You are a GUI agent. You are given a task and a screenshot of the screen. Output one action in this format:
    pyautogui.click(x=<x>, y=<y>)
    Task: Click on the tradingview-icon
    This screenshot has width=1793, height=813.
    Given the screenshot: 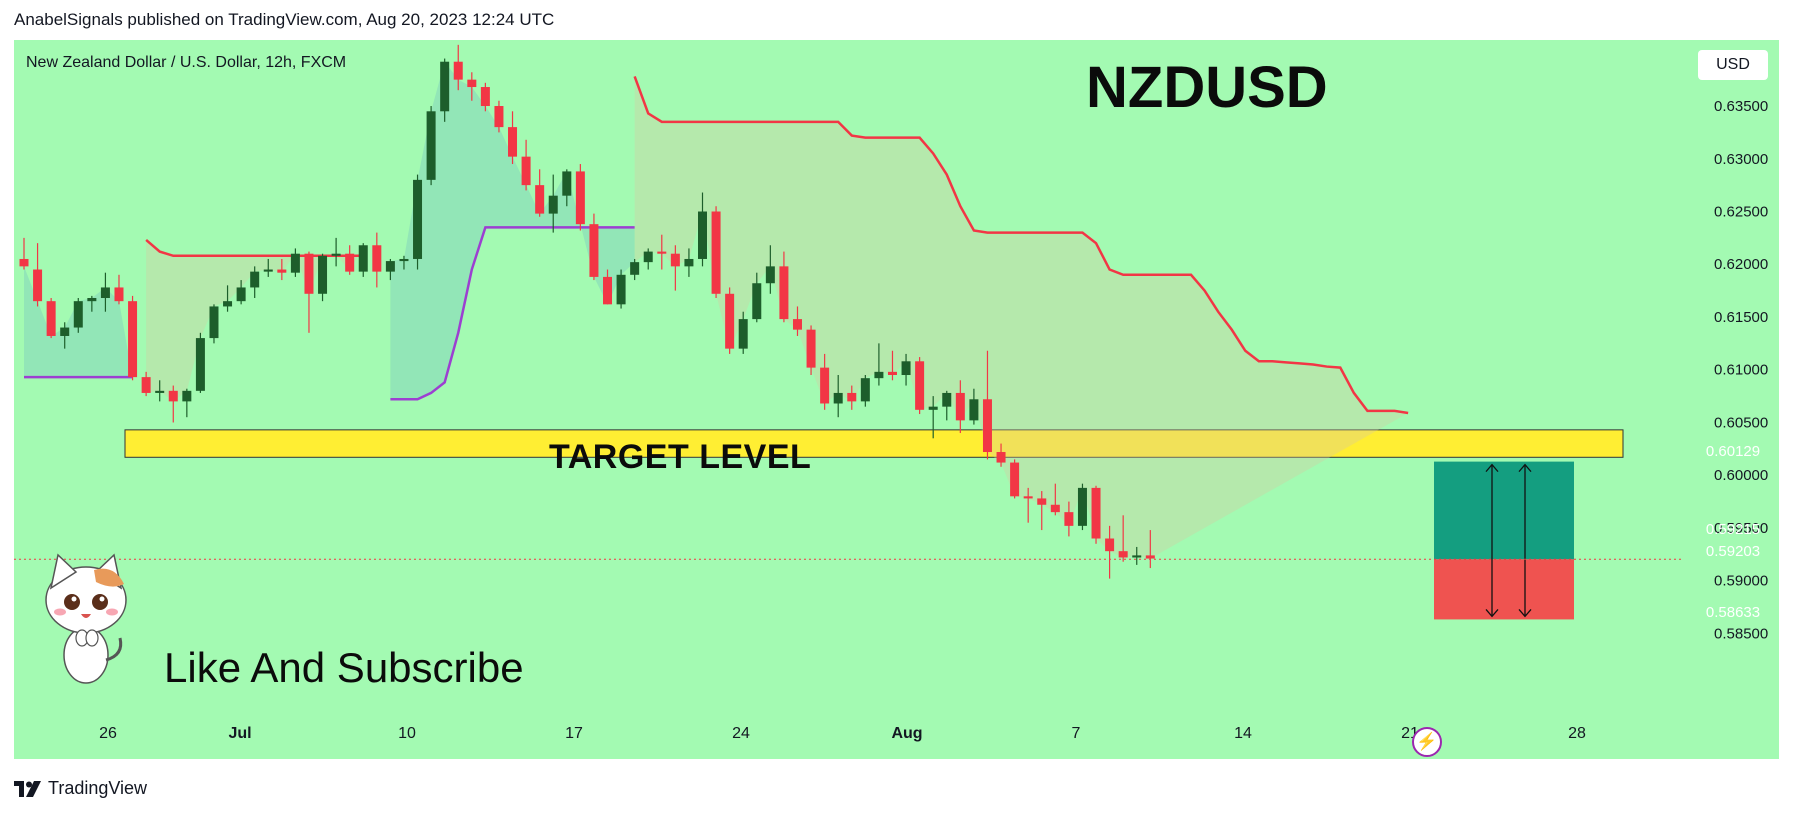 What is the action you would take?
    pyautogui.click(x=27, y=788)
    